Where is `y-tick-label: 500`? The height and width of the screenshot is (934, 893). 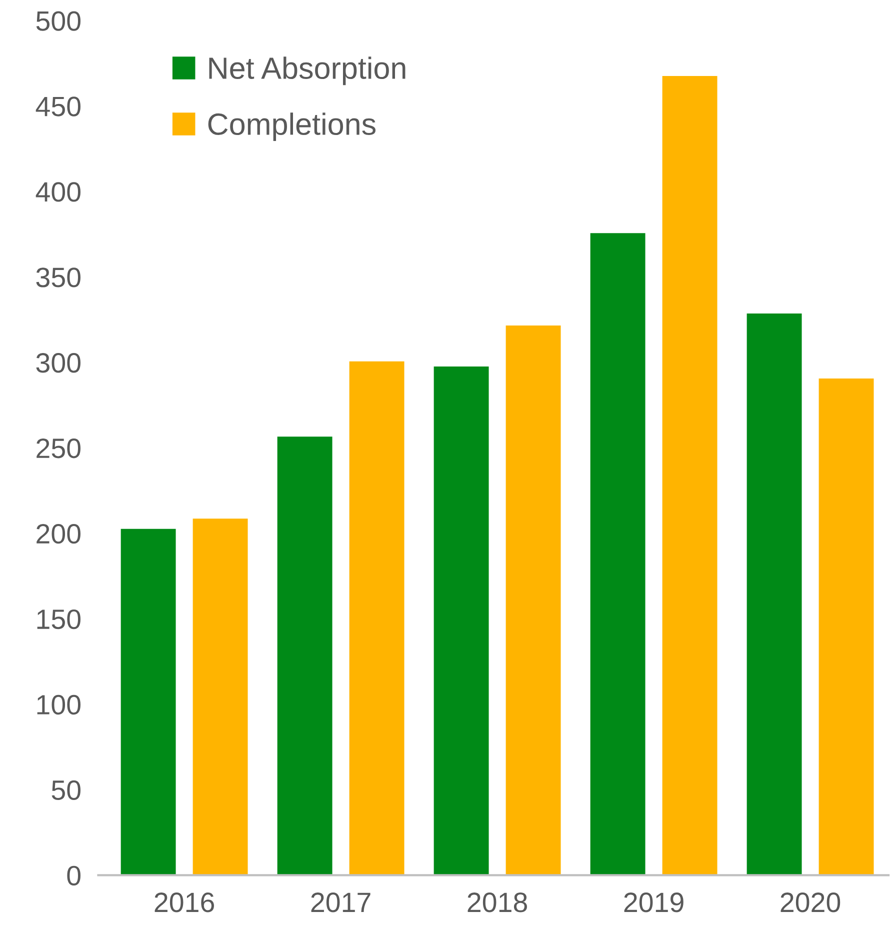 y-tick-label: 500 is located at coordinates (58, 21).